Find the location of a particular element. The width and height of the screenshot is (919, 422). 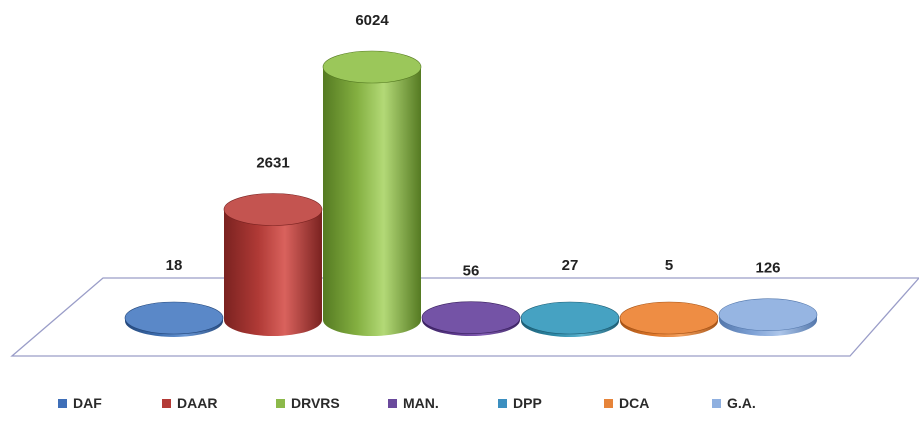

bar-dca is located at coordinates (669, 319).